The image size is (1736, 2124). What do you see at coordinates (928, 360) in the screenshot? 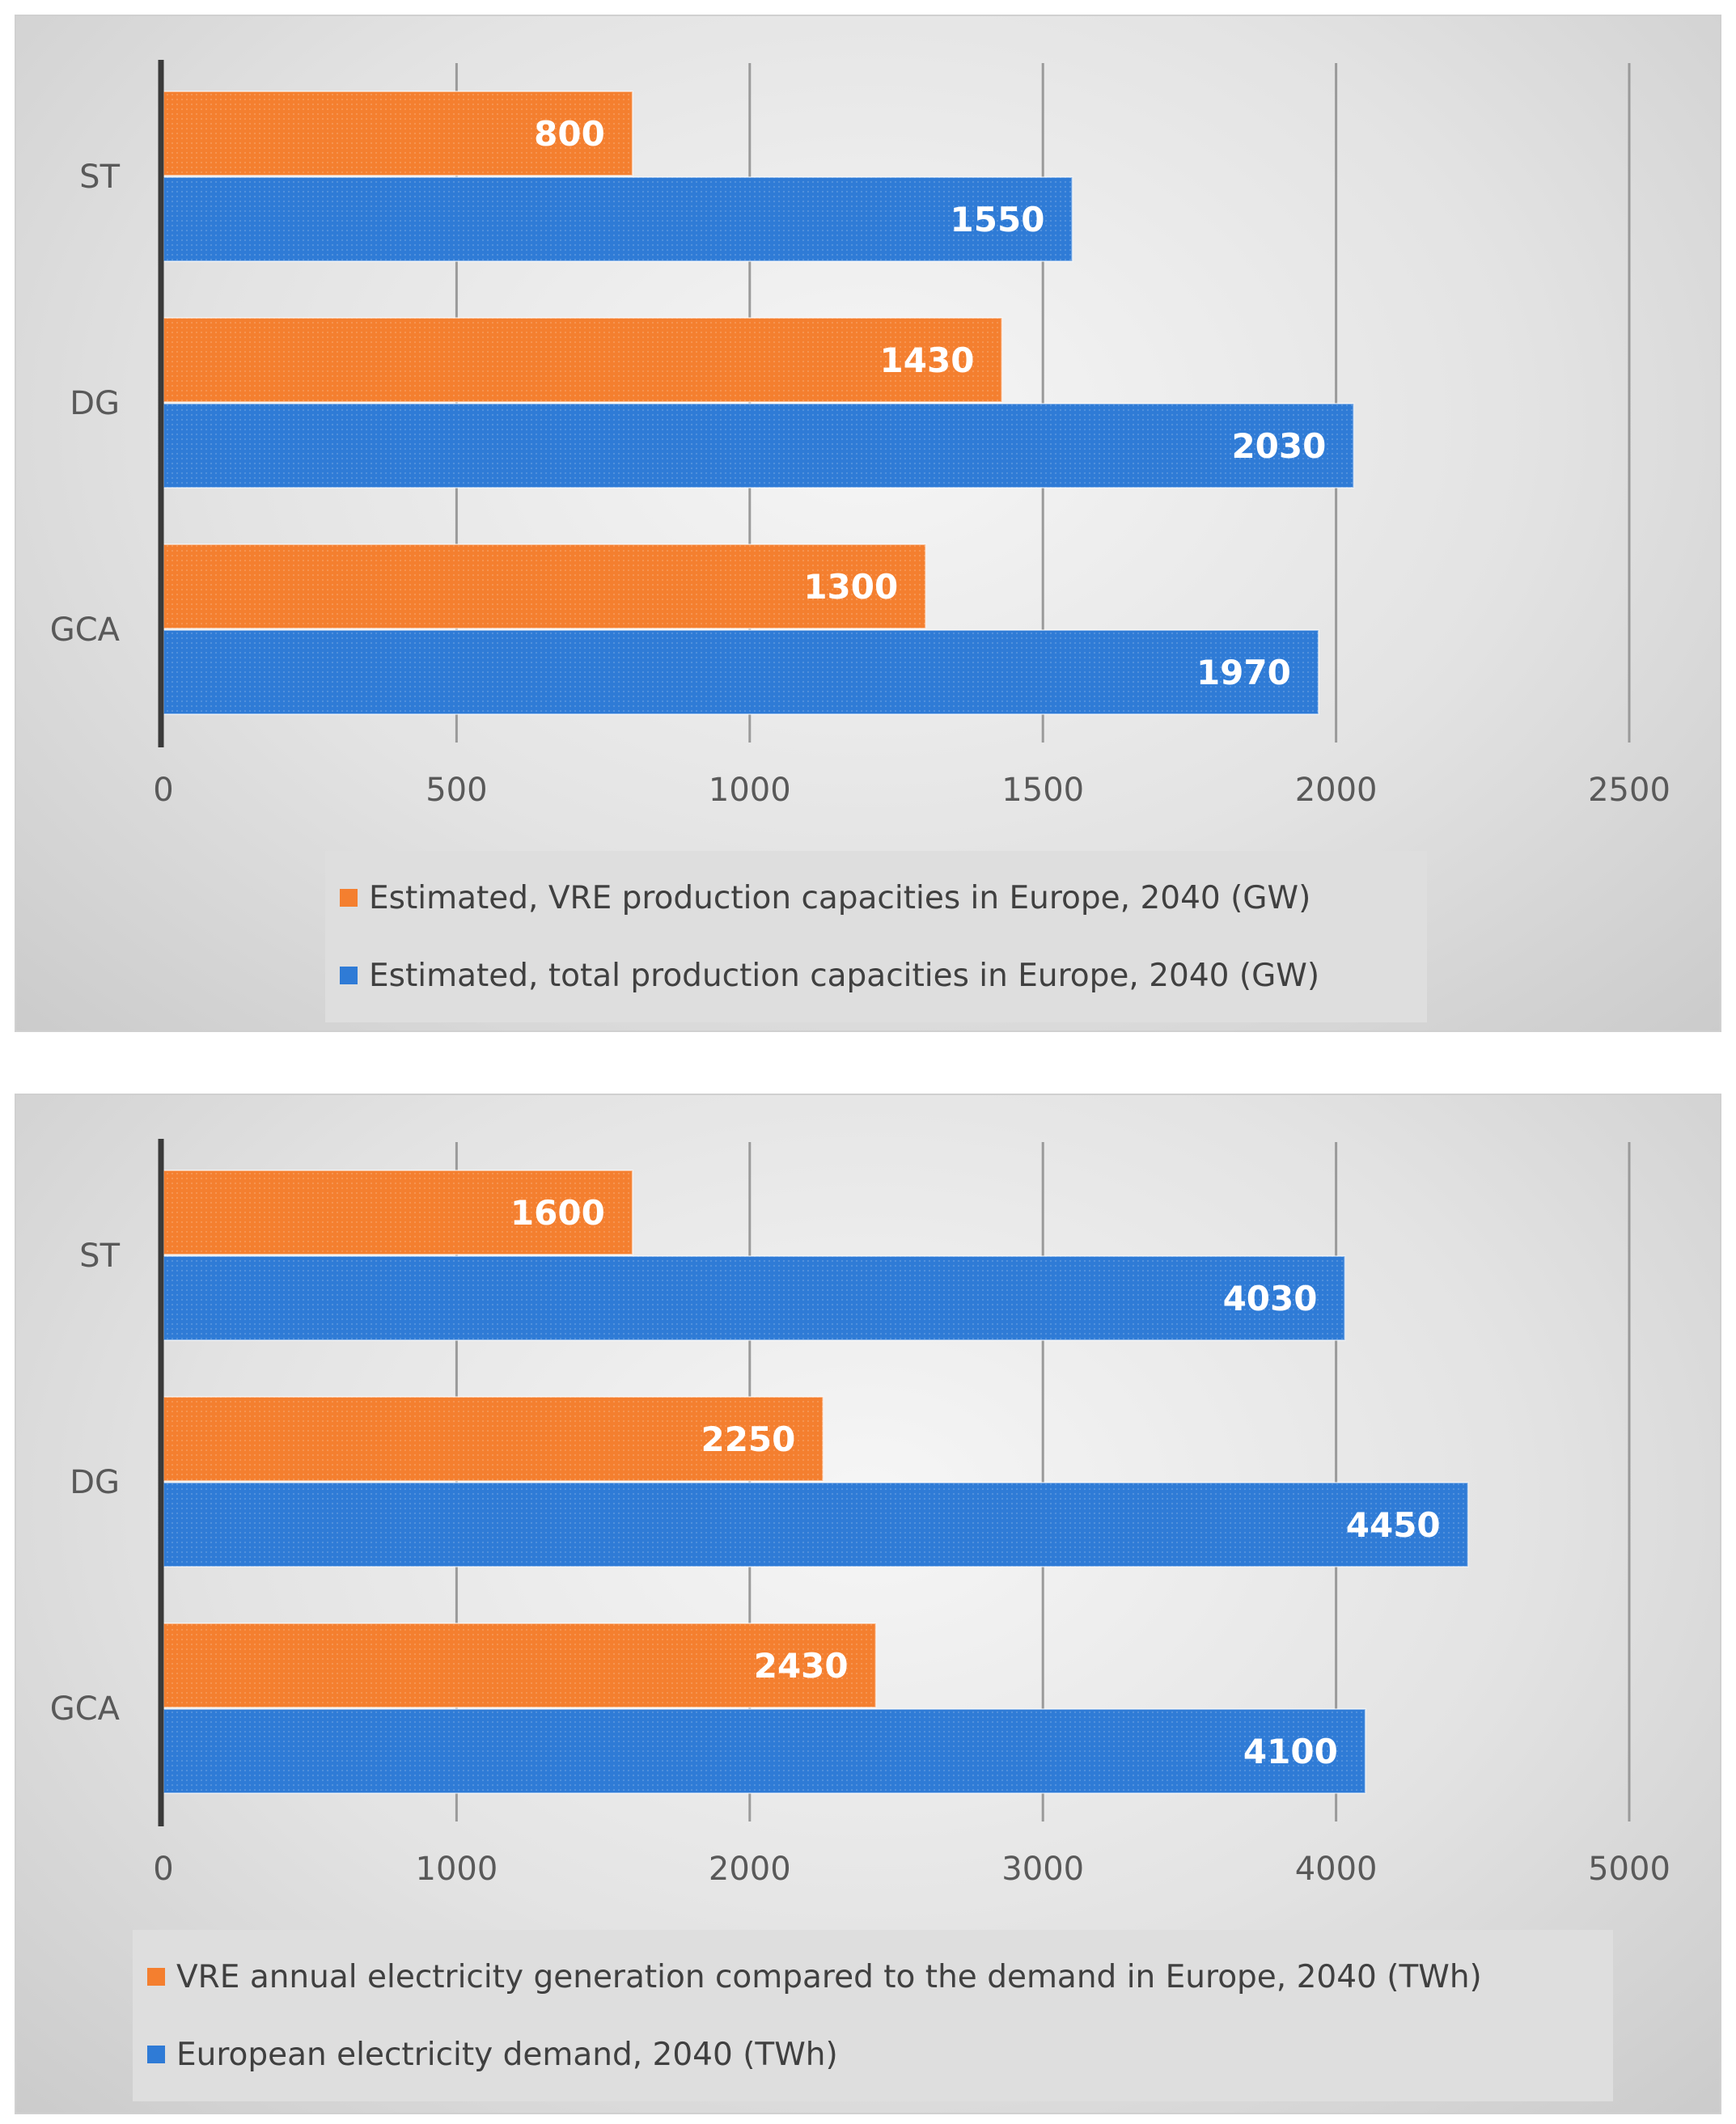
I see `data-label: 1430` at bounding box center [928, 360].